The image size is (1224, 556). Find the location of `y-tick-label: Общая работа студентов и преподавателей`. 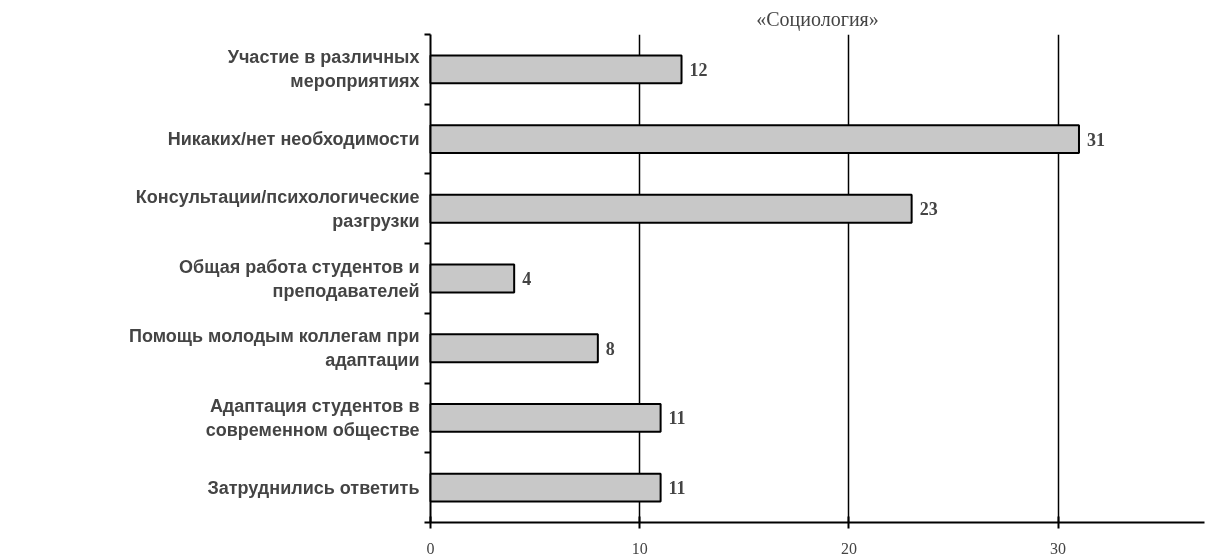

y-tick-label: Общая работа студентов и преподавателей is located at coordinates (299, 278).